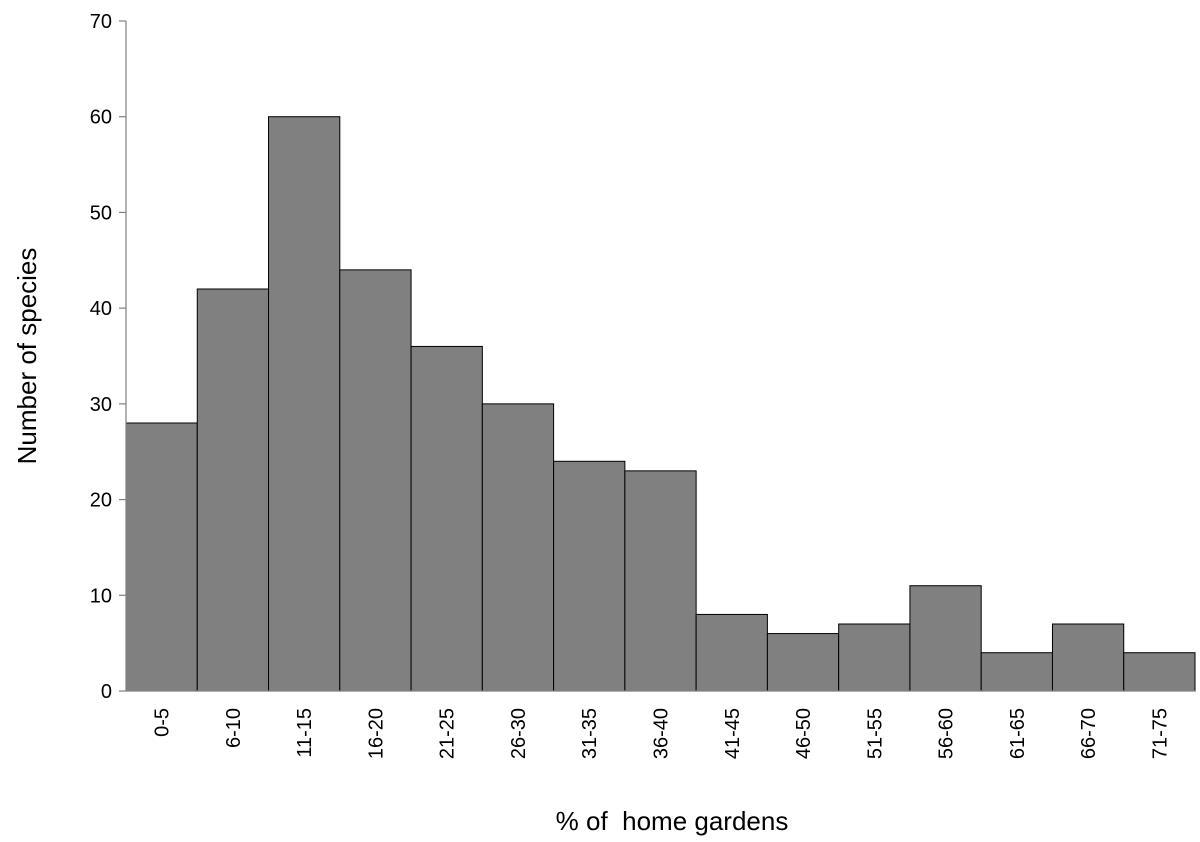 This screenshot has height=842, width=1200. I want to click on x-tick-label: 6-10, so click(234, 728).